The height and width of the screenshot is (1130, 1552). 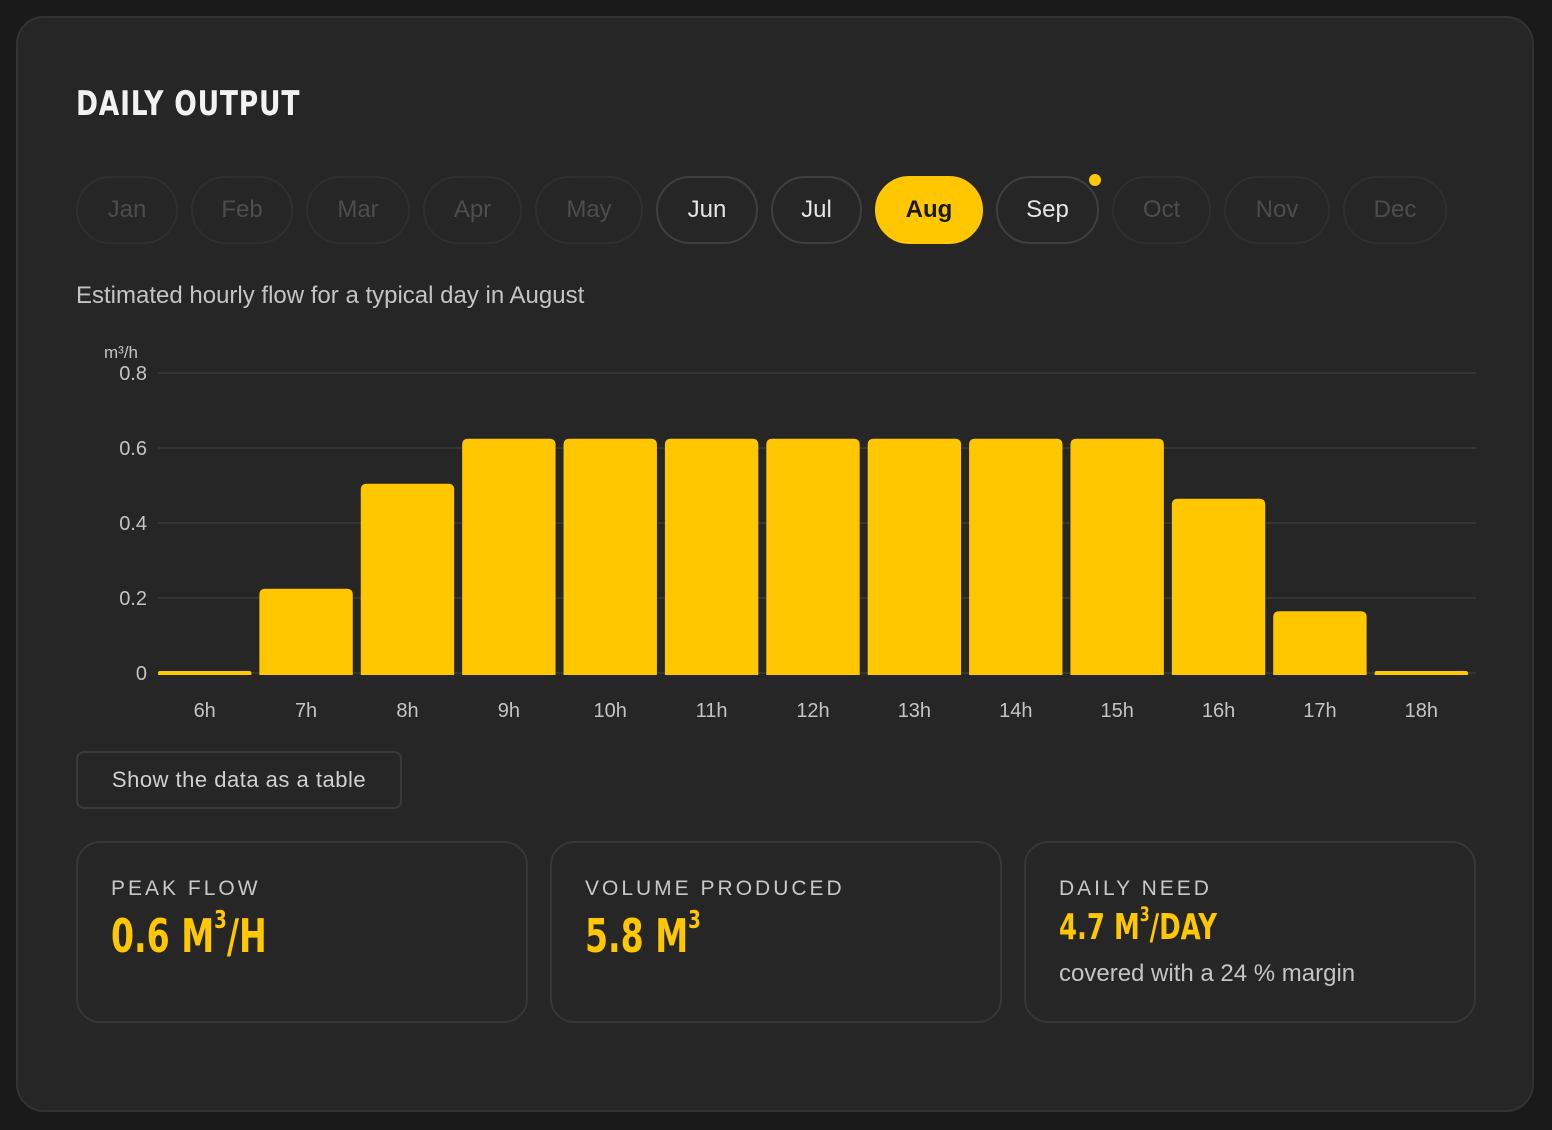 I want to click on volume-produced-label: VOLUME PRODUCED, so click(x=715, y=888).